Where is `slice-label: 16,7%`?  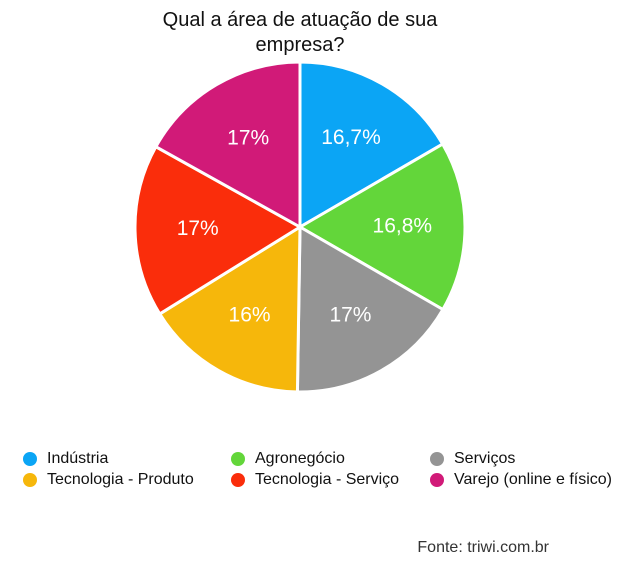
slice-label: 16,7% is located at coordinates (351, 137).